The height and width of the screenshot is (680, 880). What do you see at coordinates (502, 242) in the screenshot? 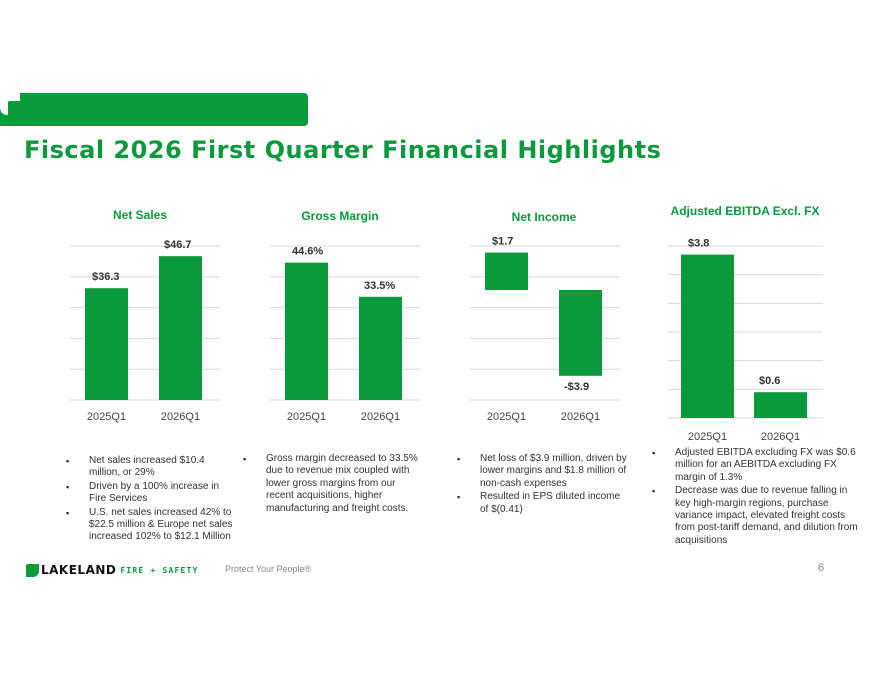
I see `data-label: $1.7` at bounding box center [502, 242].